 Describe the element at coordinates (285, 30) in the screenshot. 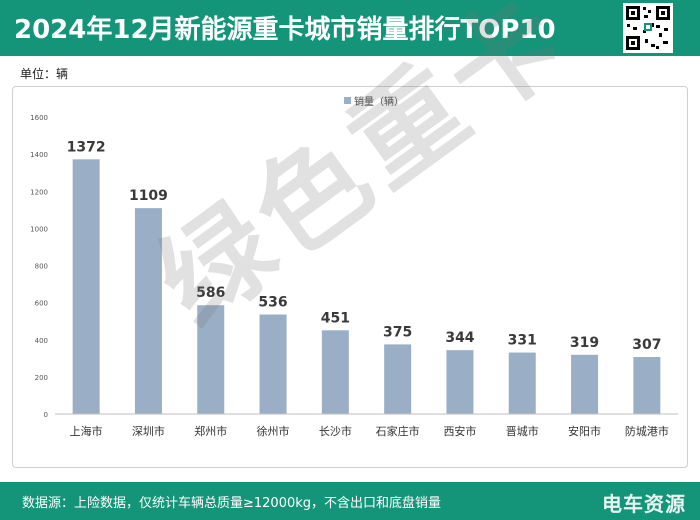

I see `page-title: 2024年12月新能源重卡城市销量排行TOP10` at that location.